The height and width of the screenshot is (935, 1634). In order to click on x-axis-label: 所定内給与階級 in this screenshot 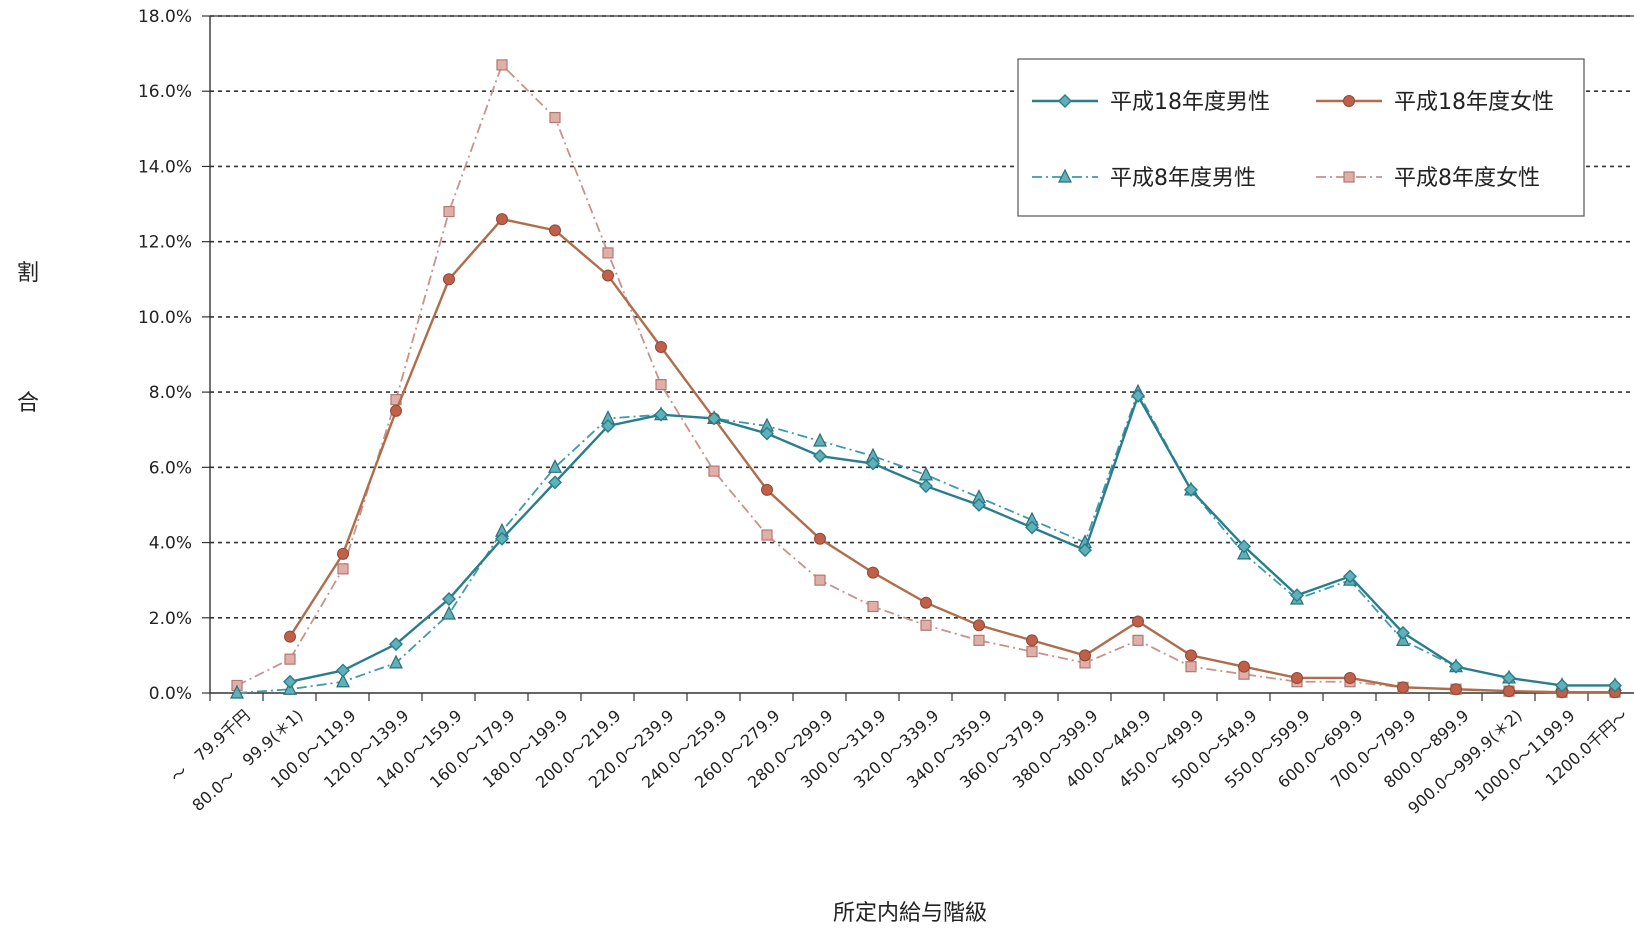, I will do `click(910, 913)`.